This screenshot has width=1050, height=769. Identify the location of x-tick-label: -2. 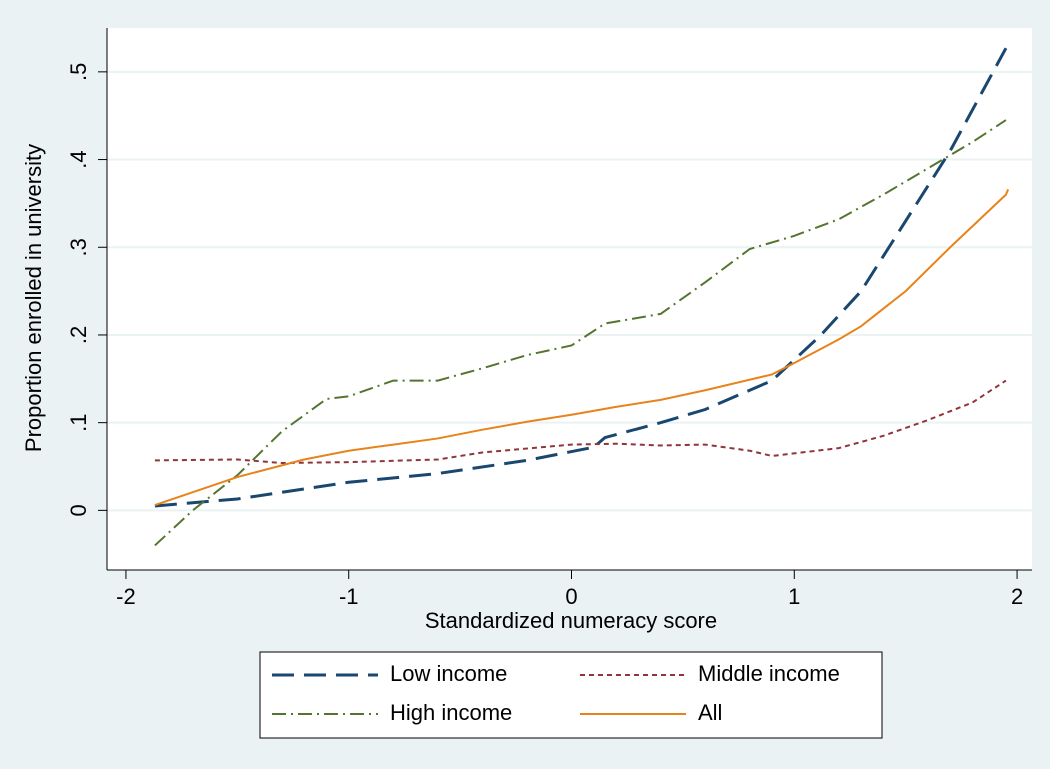
(126, 596).